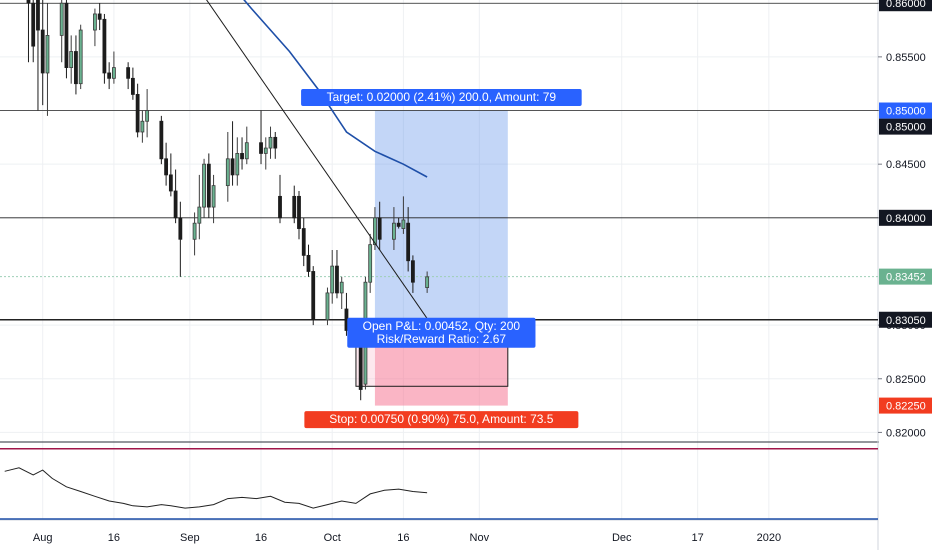 Image resolution: width=932 pixels, height=550 pixels. I want to click on pnl-label-text: Open P&L: 0.00452, Qty: 200, so click(442, 326).